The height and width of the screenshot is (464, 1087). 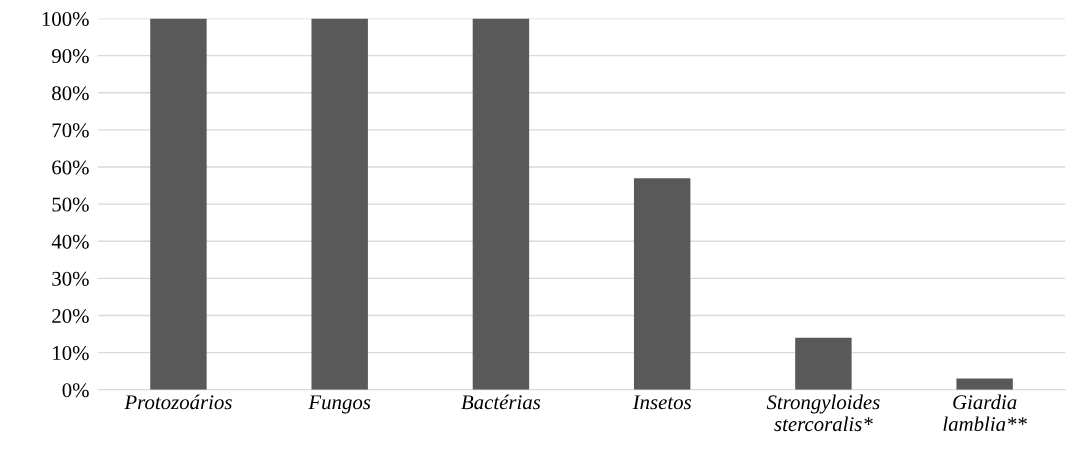 What do you see at coordinates (823, 413) in the screenshot?
I see `x-tick-label: Strongyloides stercoralis*` at bounding box center [823, 413].